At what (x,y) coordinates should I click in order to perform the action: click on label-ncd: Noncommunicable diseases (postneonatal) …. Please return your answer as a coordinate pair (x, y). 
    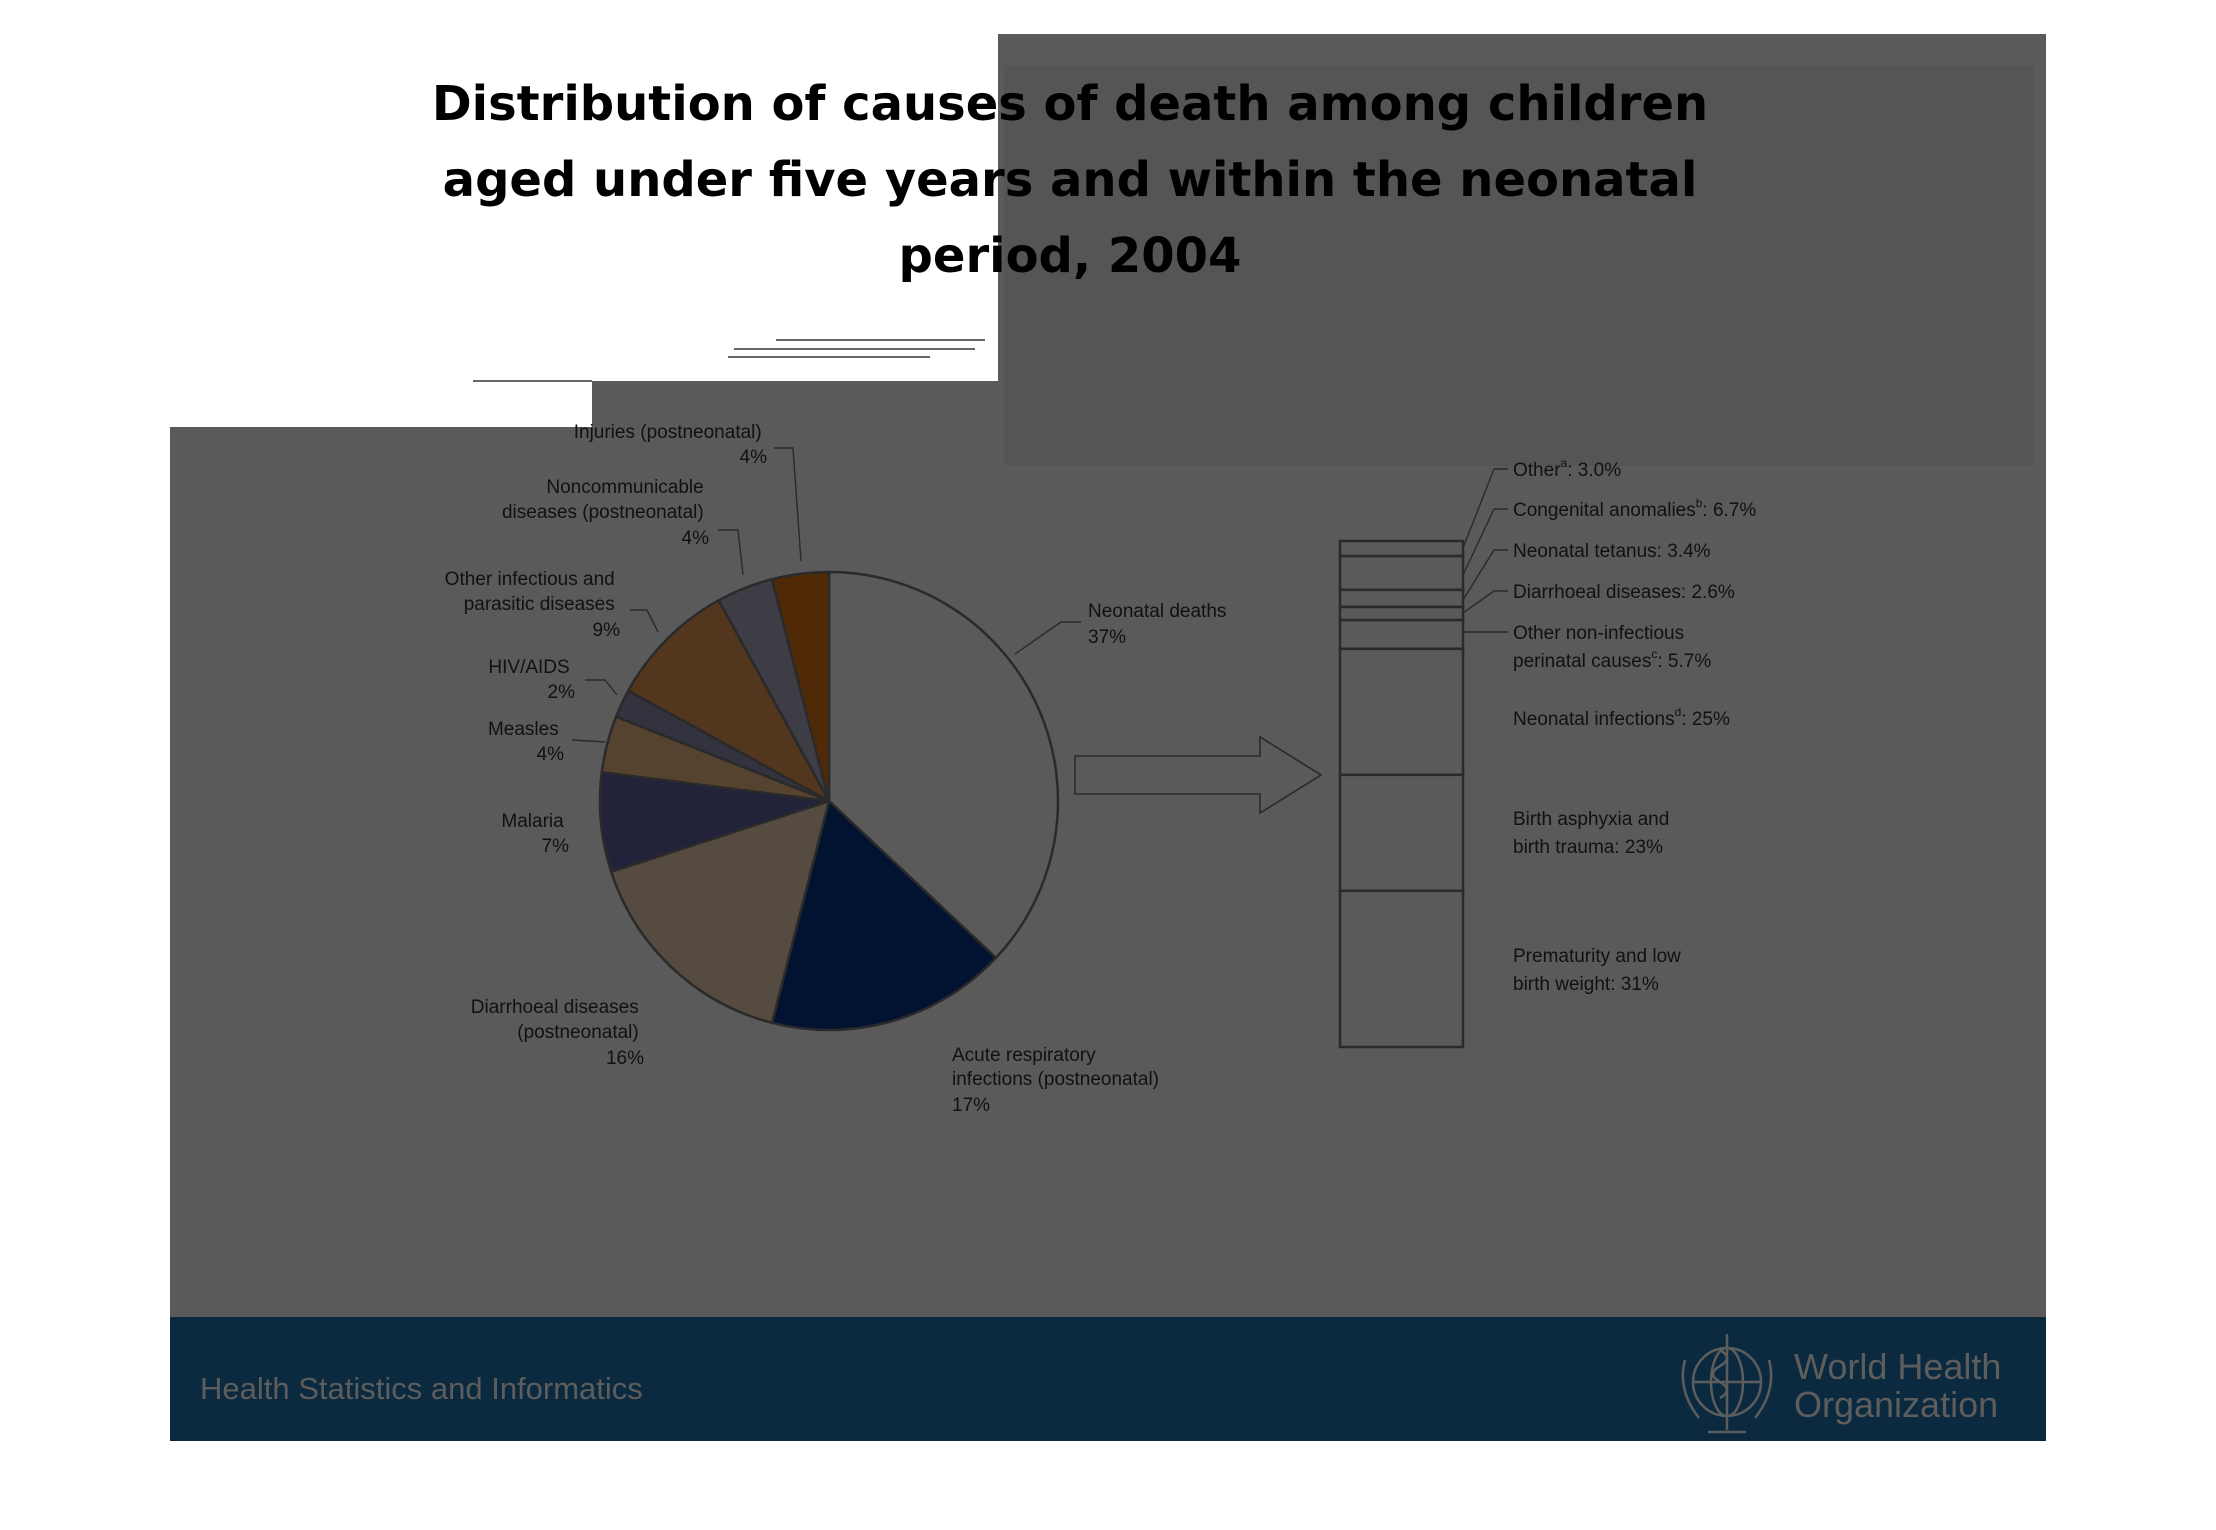
    Looking at the image, I should click on (605, 513).